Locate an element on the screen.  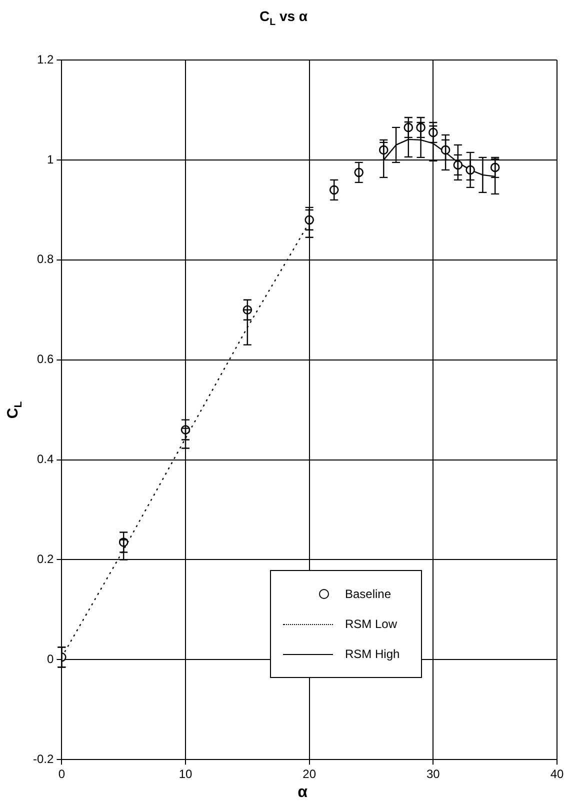
x-tick-label: 30 is located at coordinates (433, 774).